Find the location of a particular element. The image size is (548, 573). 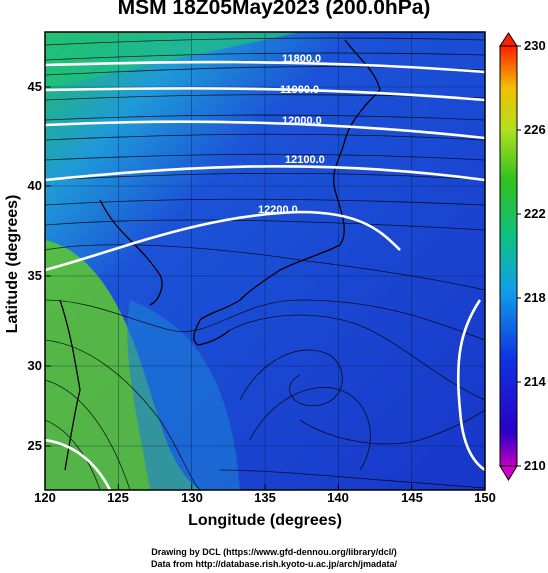

x-tick-120: 120 is located at coordinates (45, 497).